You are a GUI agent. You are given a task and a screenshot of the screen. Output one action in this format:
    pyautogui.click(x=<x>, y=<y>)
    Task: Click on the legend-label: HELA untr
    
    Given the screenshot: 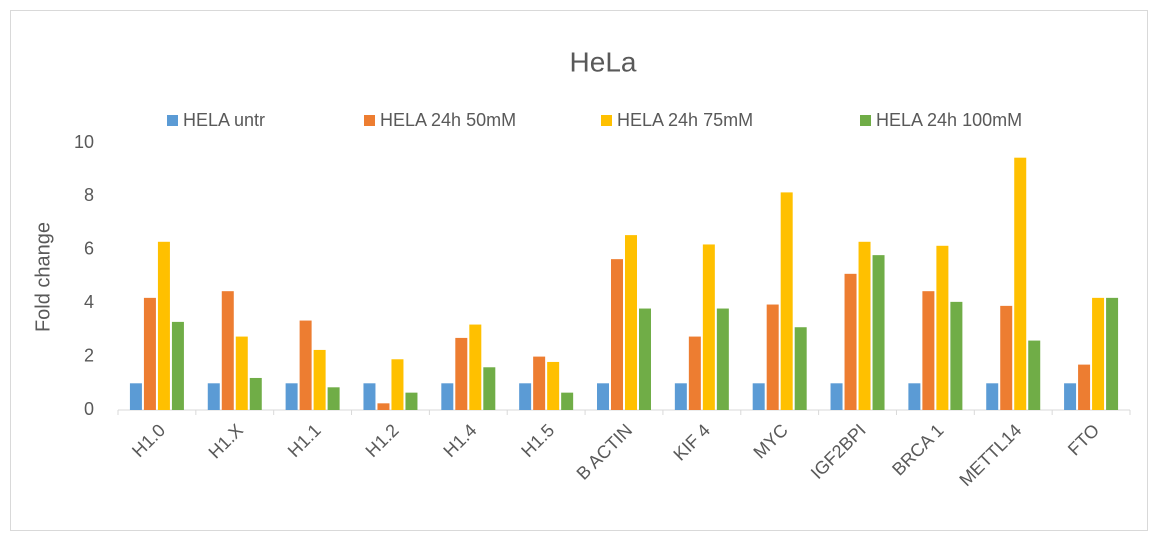 What is the action you would take?
    pyautogui.click(x=224, y=120)
    